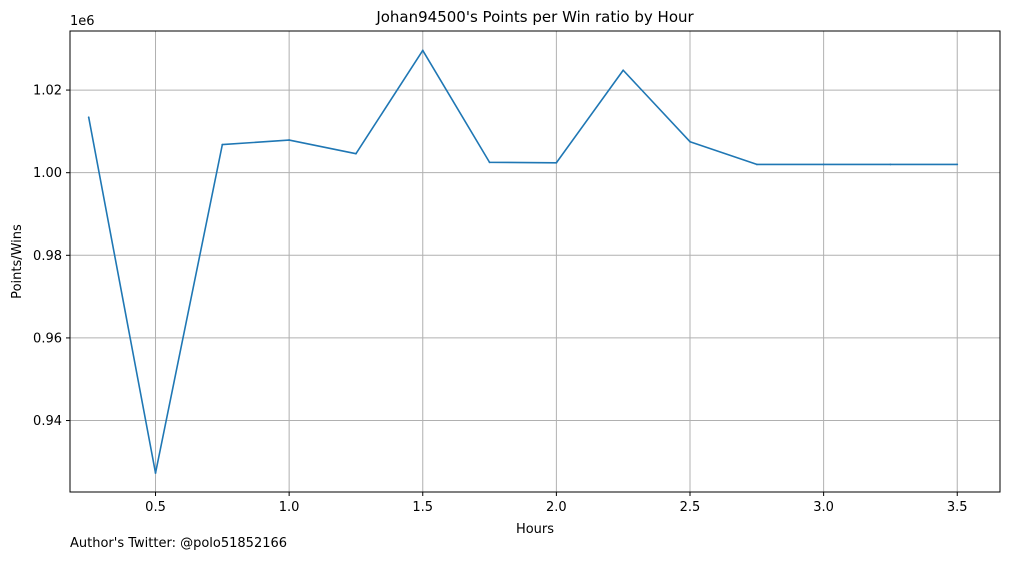 The image size is (1010, 562). I want to click on y-tick-label: 0.98, so click(47, 256).